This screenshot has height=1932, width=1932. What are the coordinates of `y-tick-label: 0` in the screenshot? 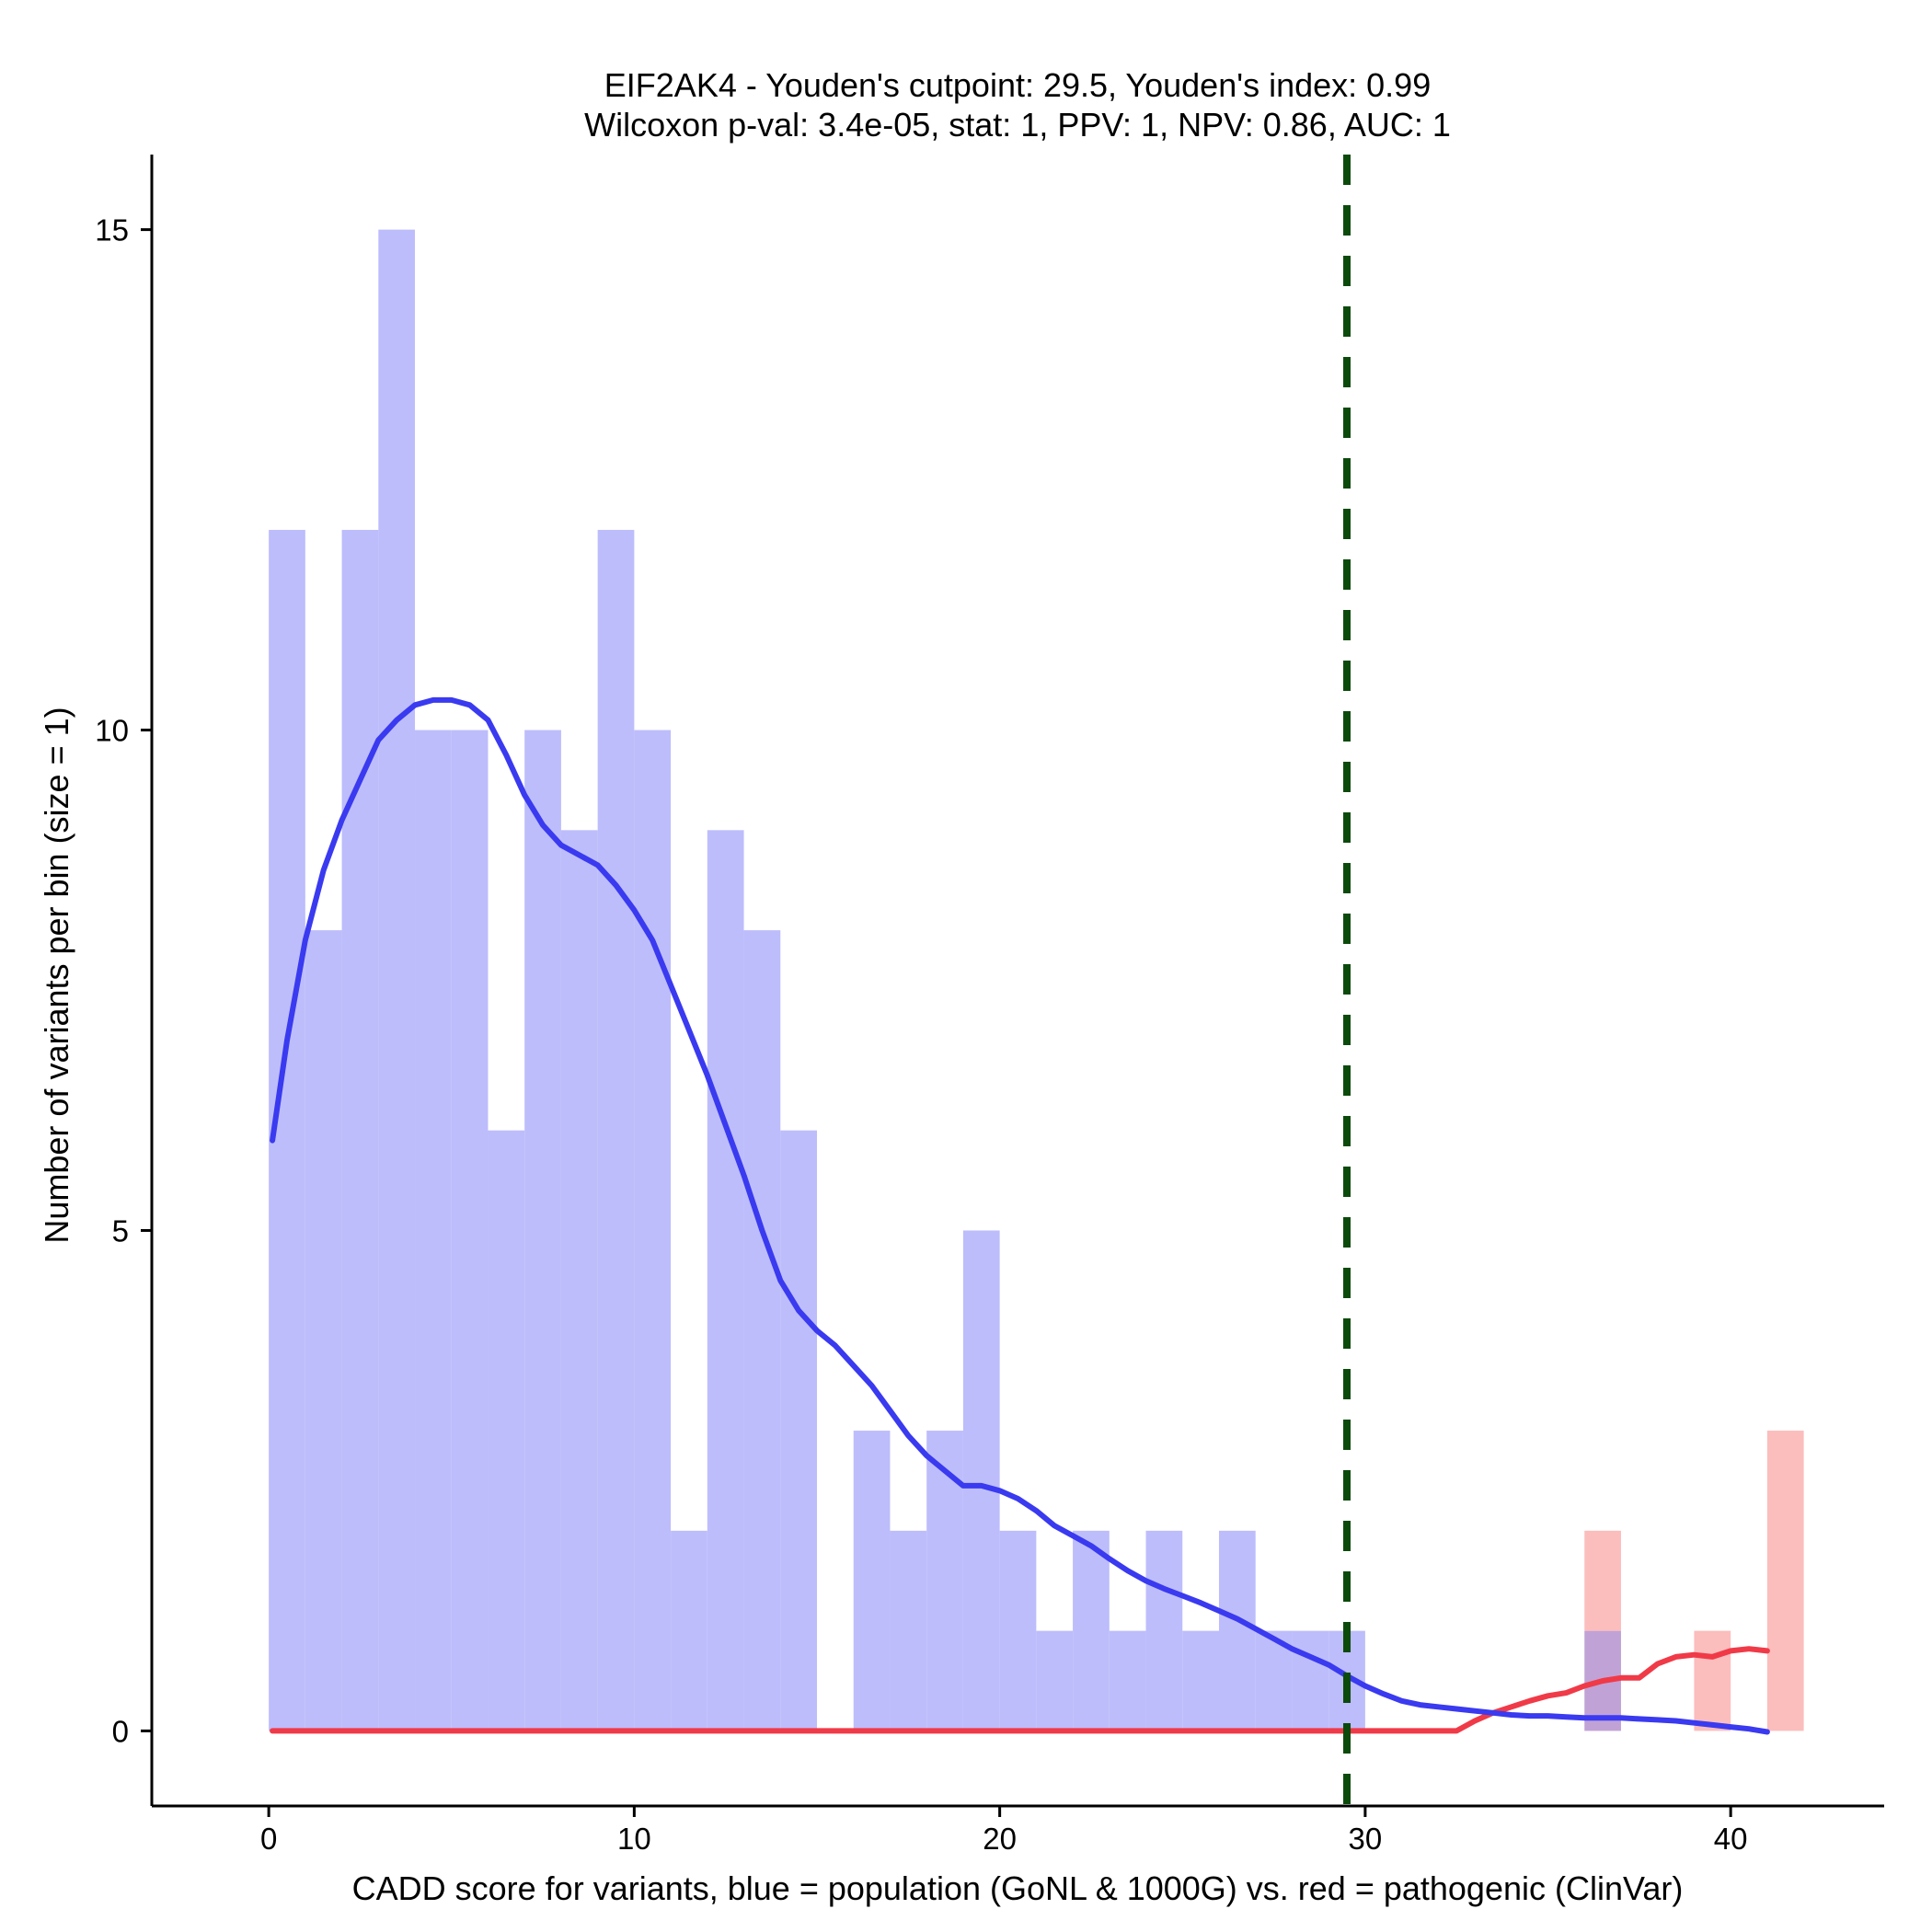 It's located at (120, 1731).